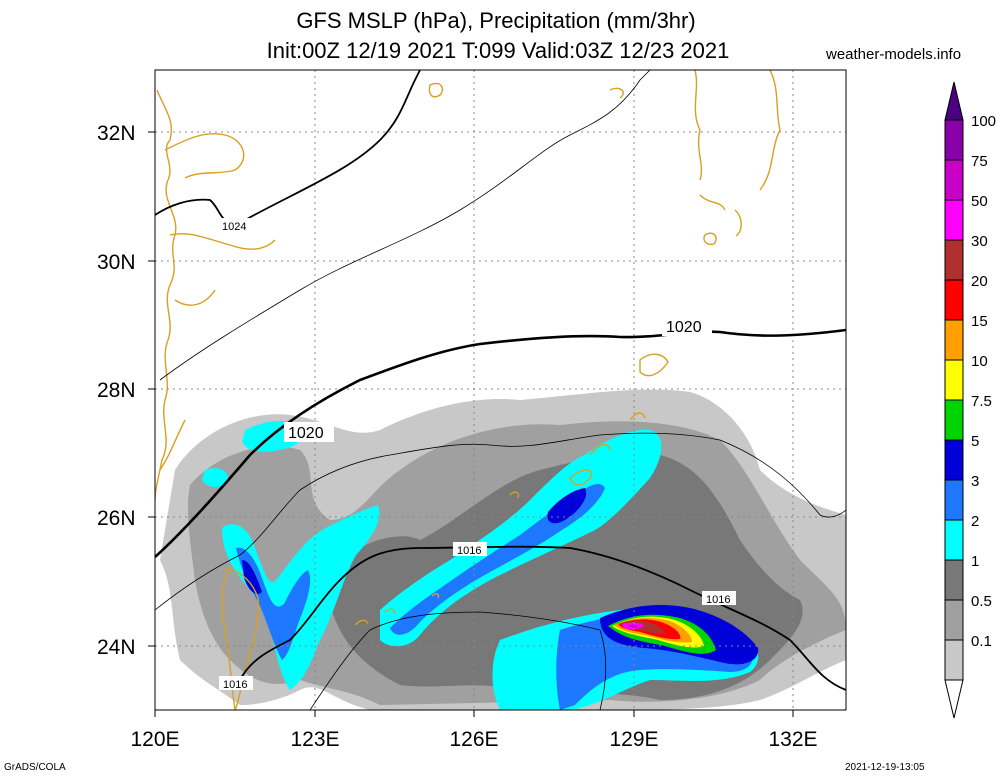  What do you see at coordinates (954, 101) in the screenshot?
I see `legend-top-arrow` at bounding box center [954, 101].